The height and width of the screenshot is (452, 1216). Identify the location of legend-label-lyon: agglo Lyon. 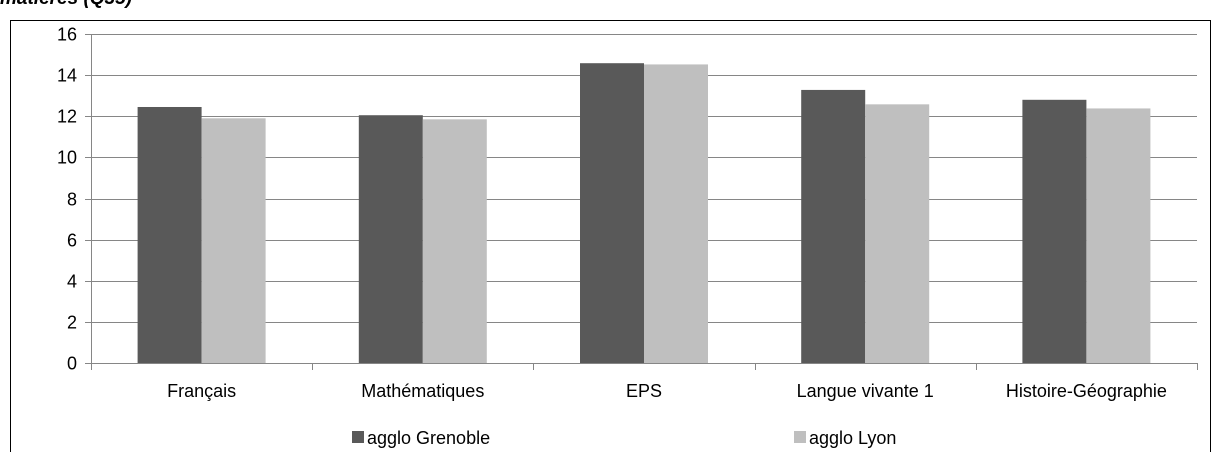
(852, 438).